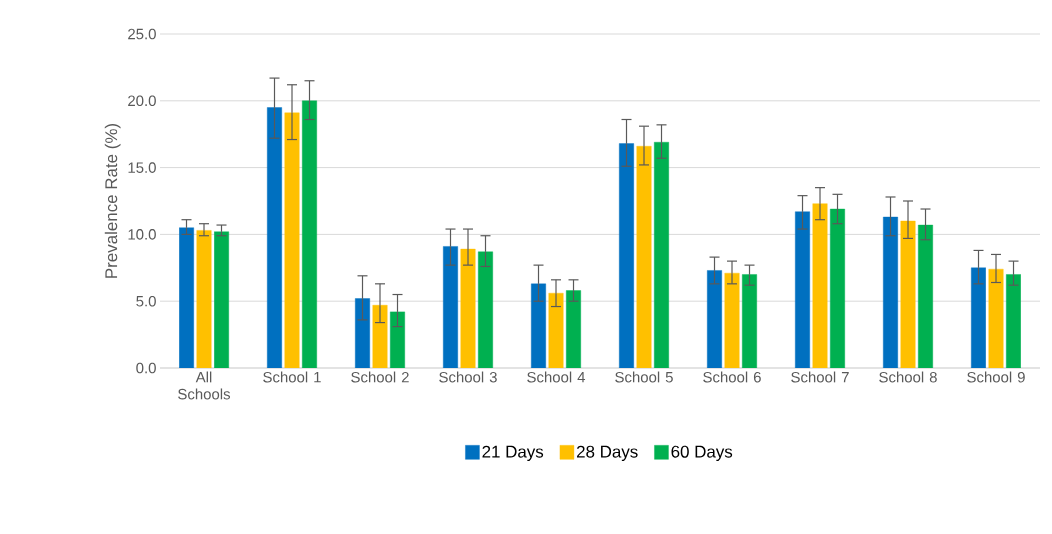 The width and height of the screenshot is (1052, 534). I want to click on x-tick-label: School 1, so click(292, 377).